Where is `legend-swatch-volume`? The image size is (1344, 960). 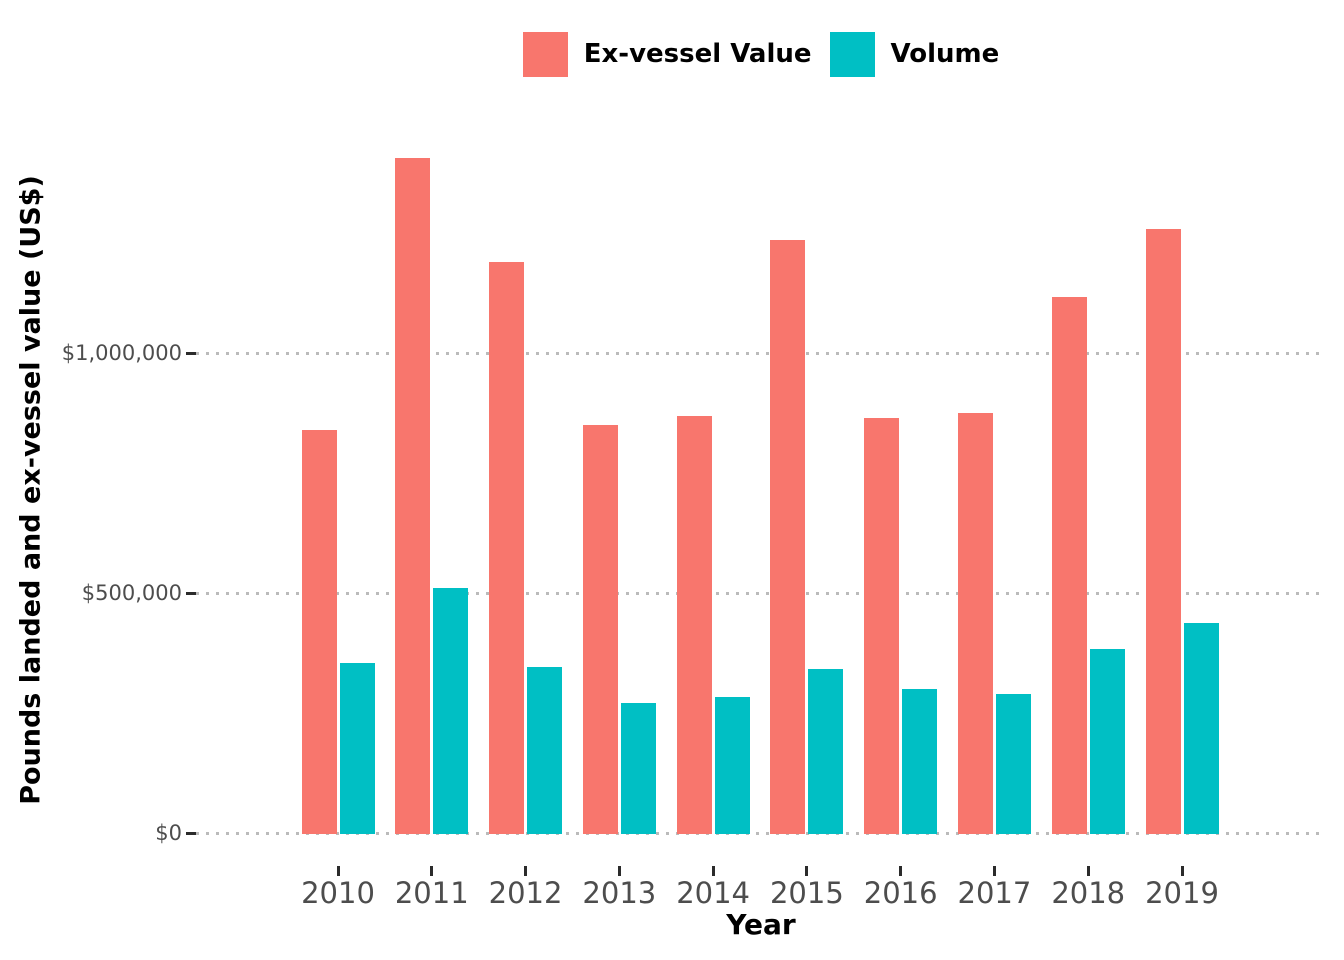
legend-swatch-volume is located at coordinates (852, 54).